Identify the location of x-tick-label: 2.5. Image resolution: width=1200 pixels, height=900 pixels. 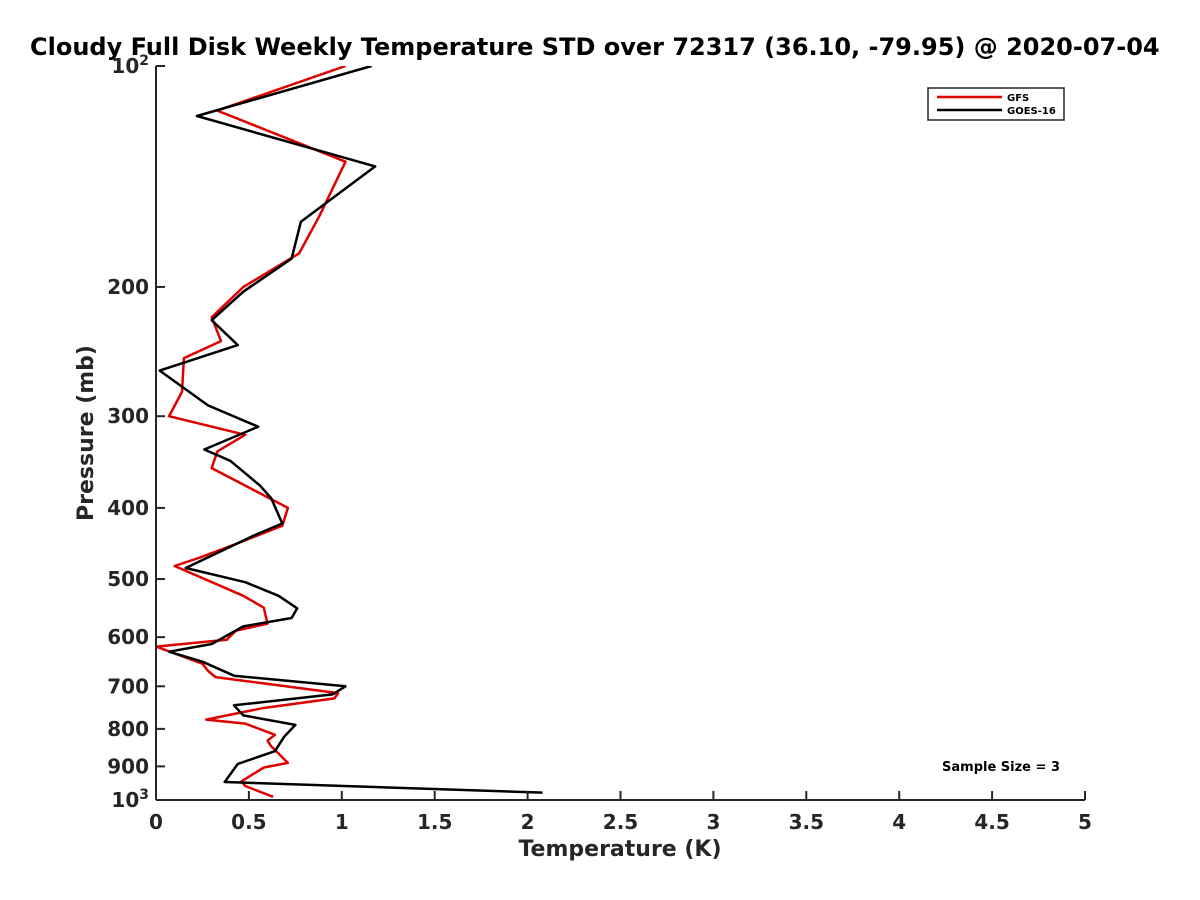
(620, 822).